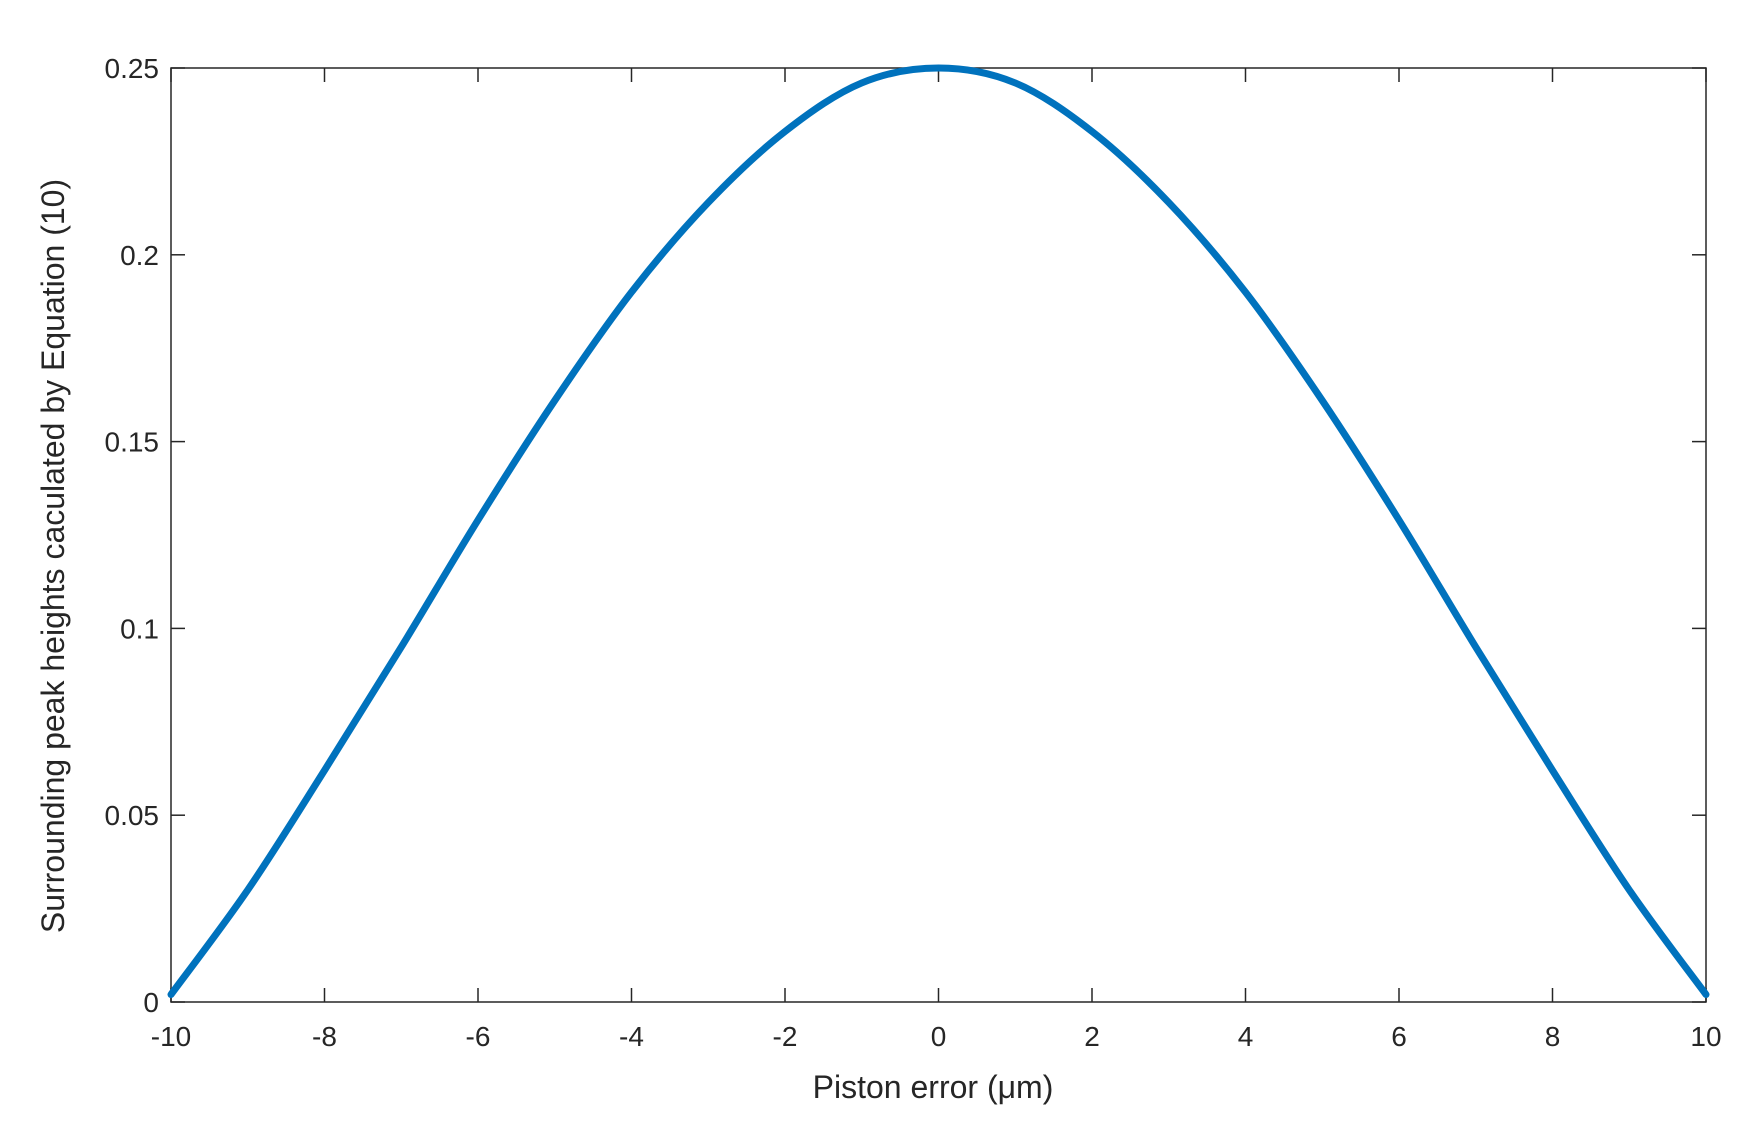 The height and width of the screenshot is (1135, 1746). Describe the element at coordinates (785, 1036) in the screenshot. I see `x-tick-label: -2` at that location.